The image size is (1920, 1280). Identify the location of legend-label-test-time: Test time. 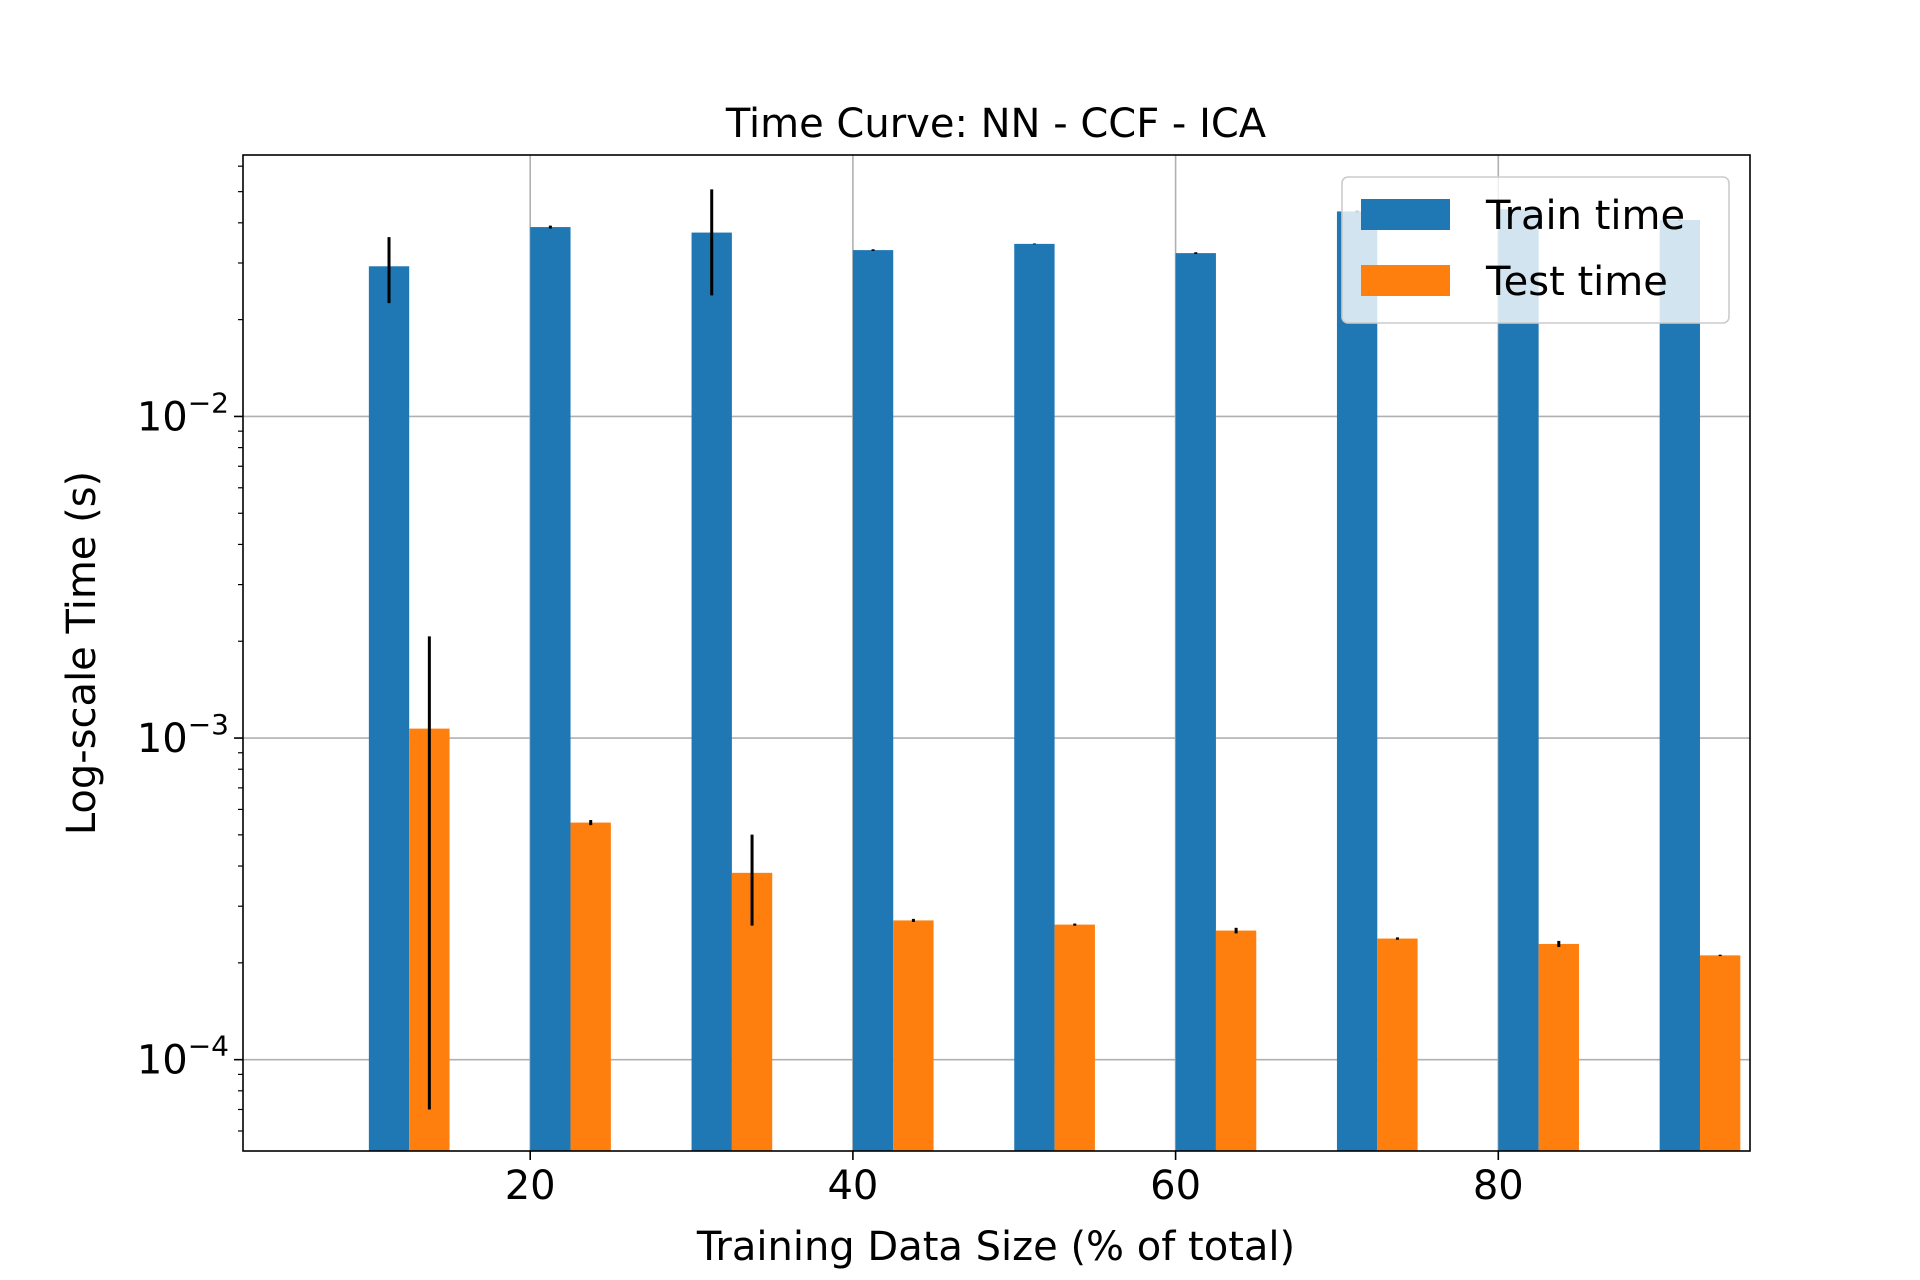
(1576, 282).